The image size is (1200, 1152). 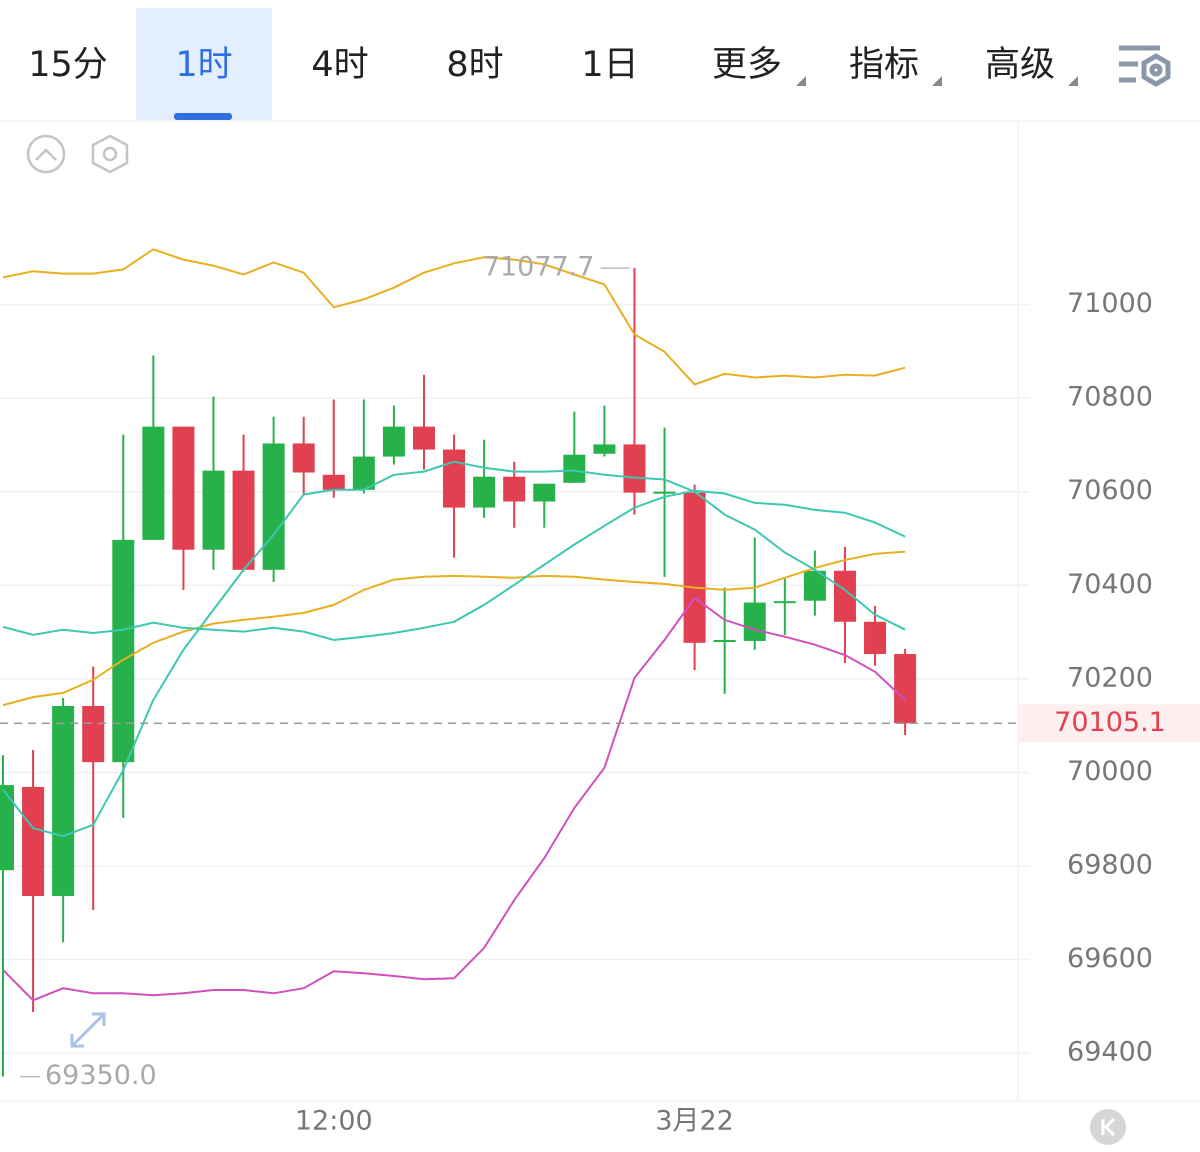 I want to click on settings-icon, so click(x=1145, y=66).